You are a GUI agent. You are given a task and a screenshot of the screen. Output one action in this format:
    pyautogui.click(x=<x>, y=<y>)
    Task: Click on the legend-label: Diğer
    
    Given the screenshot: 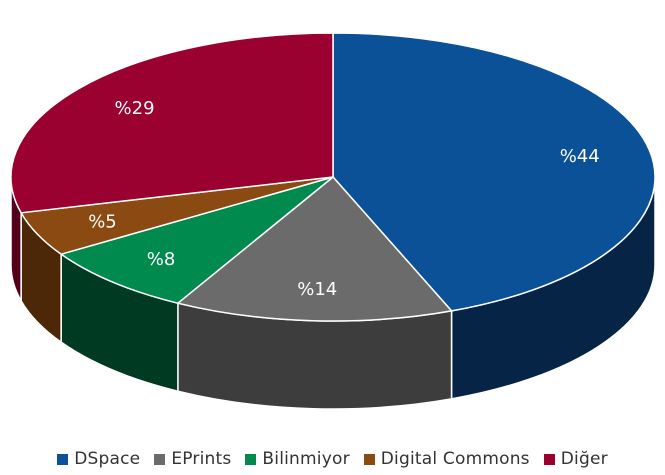 What is the action you would take?
    pyautogui.click(x=584, y=459)
    